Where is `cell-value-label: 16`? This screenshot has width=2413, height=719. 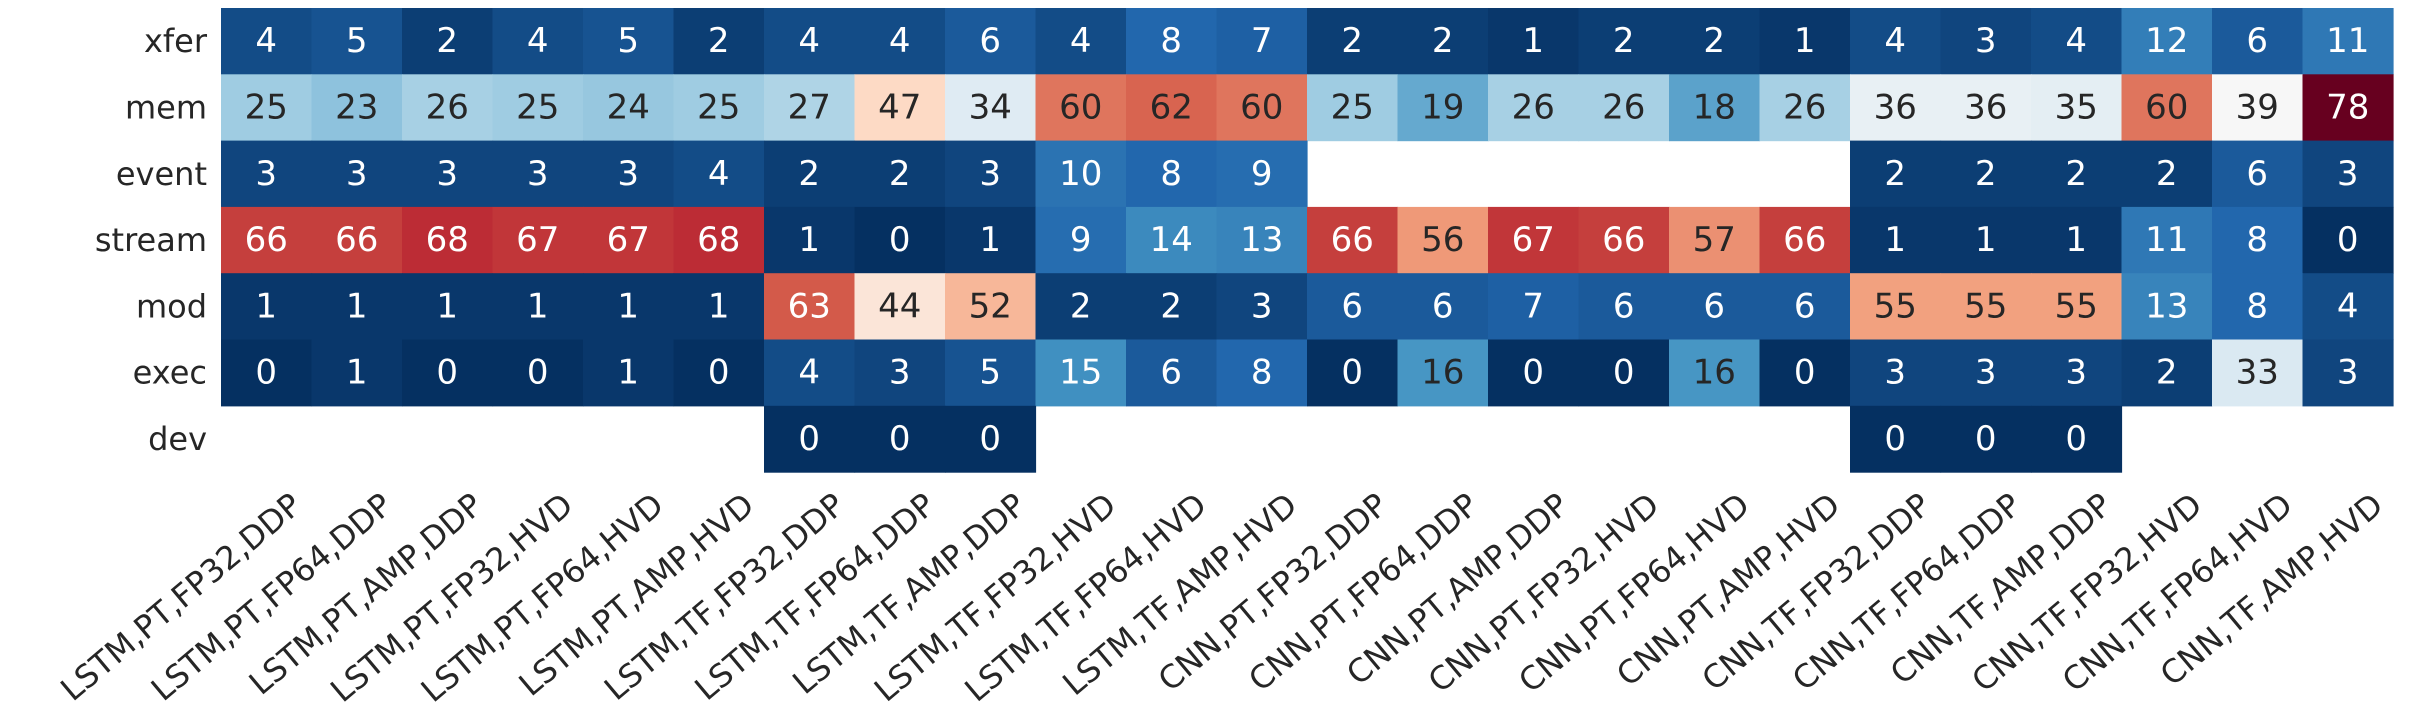 cell-value-label: 16 is located at coordinates (1714, 373).